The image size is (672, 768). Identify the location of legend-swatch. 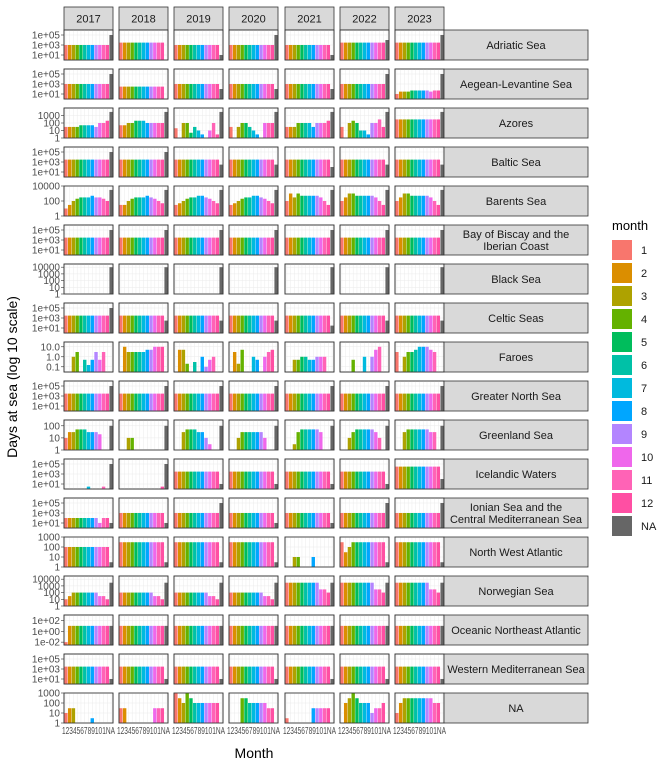
(622, 503).